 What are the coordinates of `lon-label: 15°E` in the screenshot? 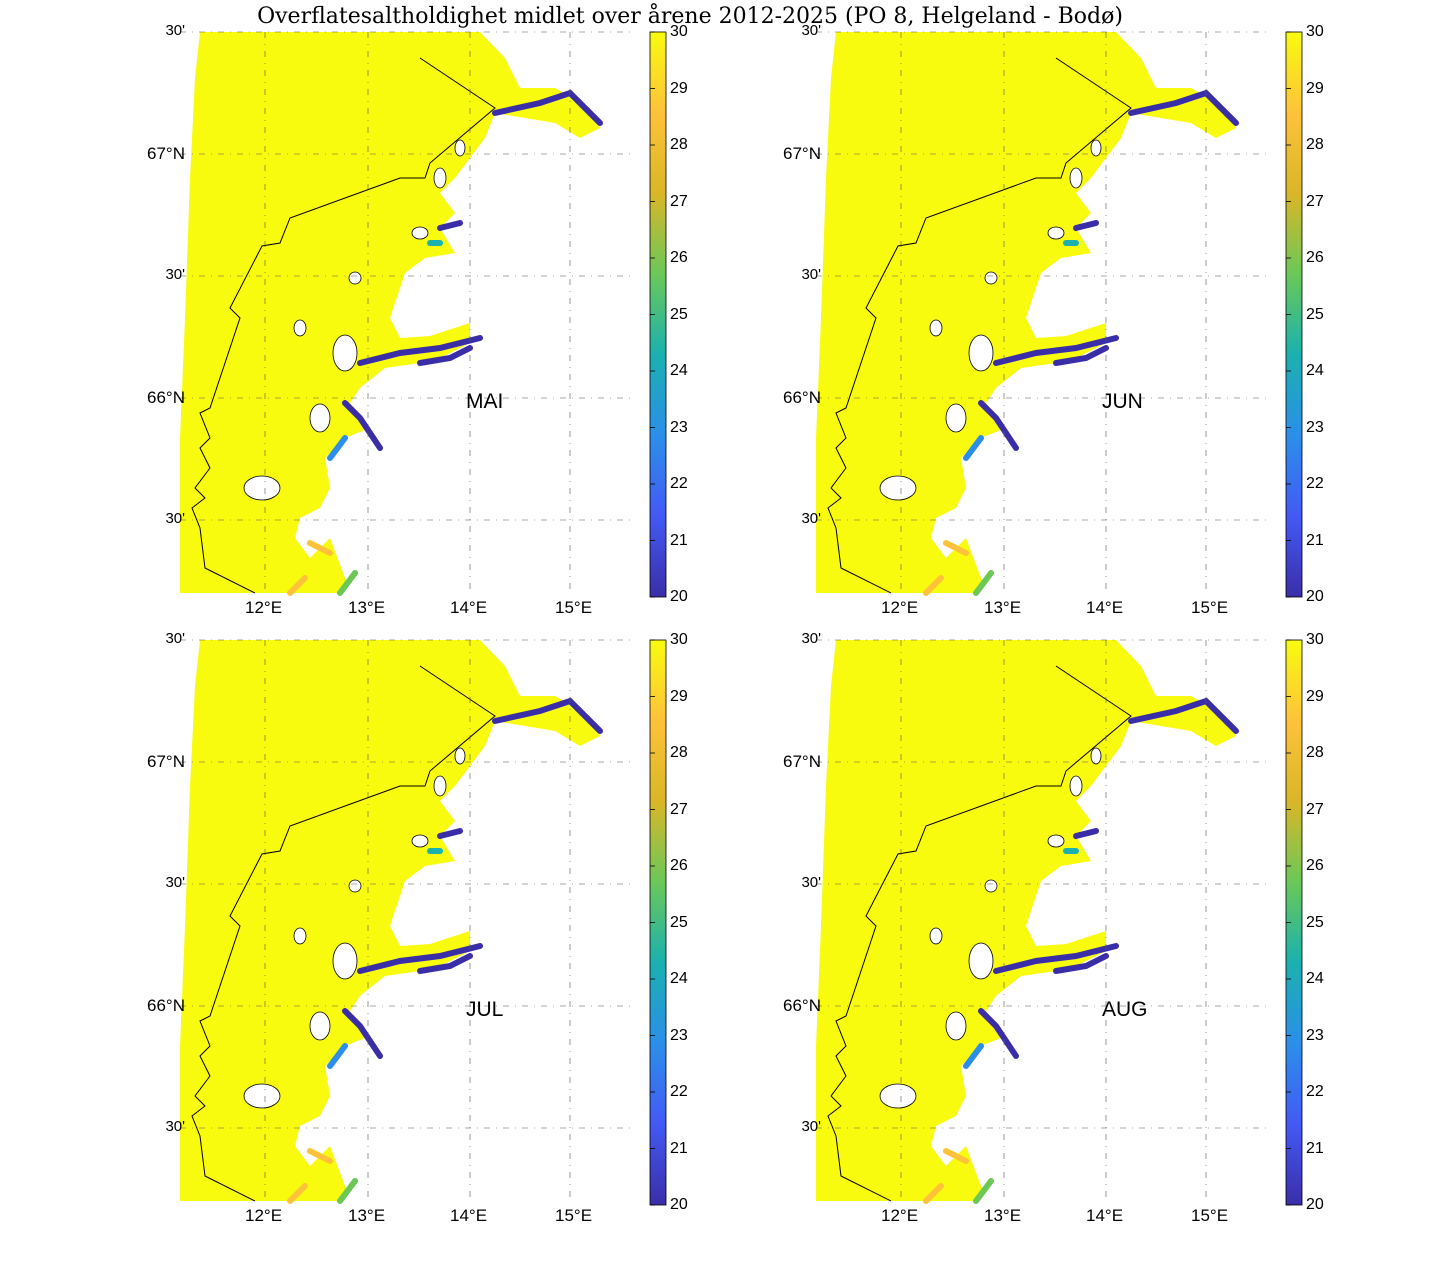 It's located at (1210, 1215).